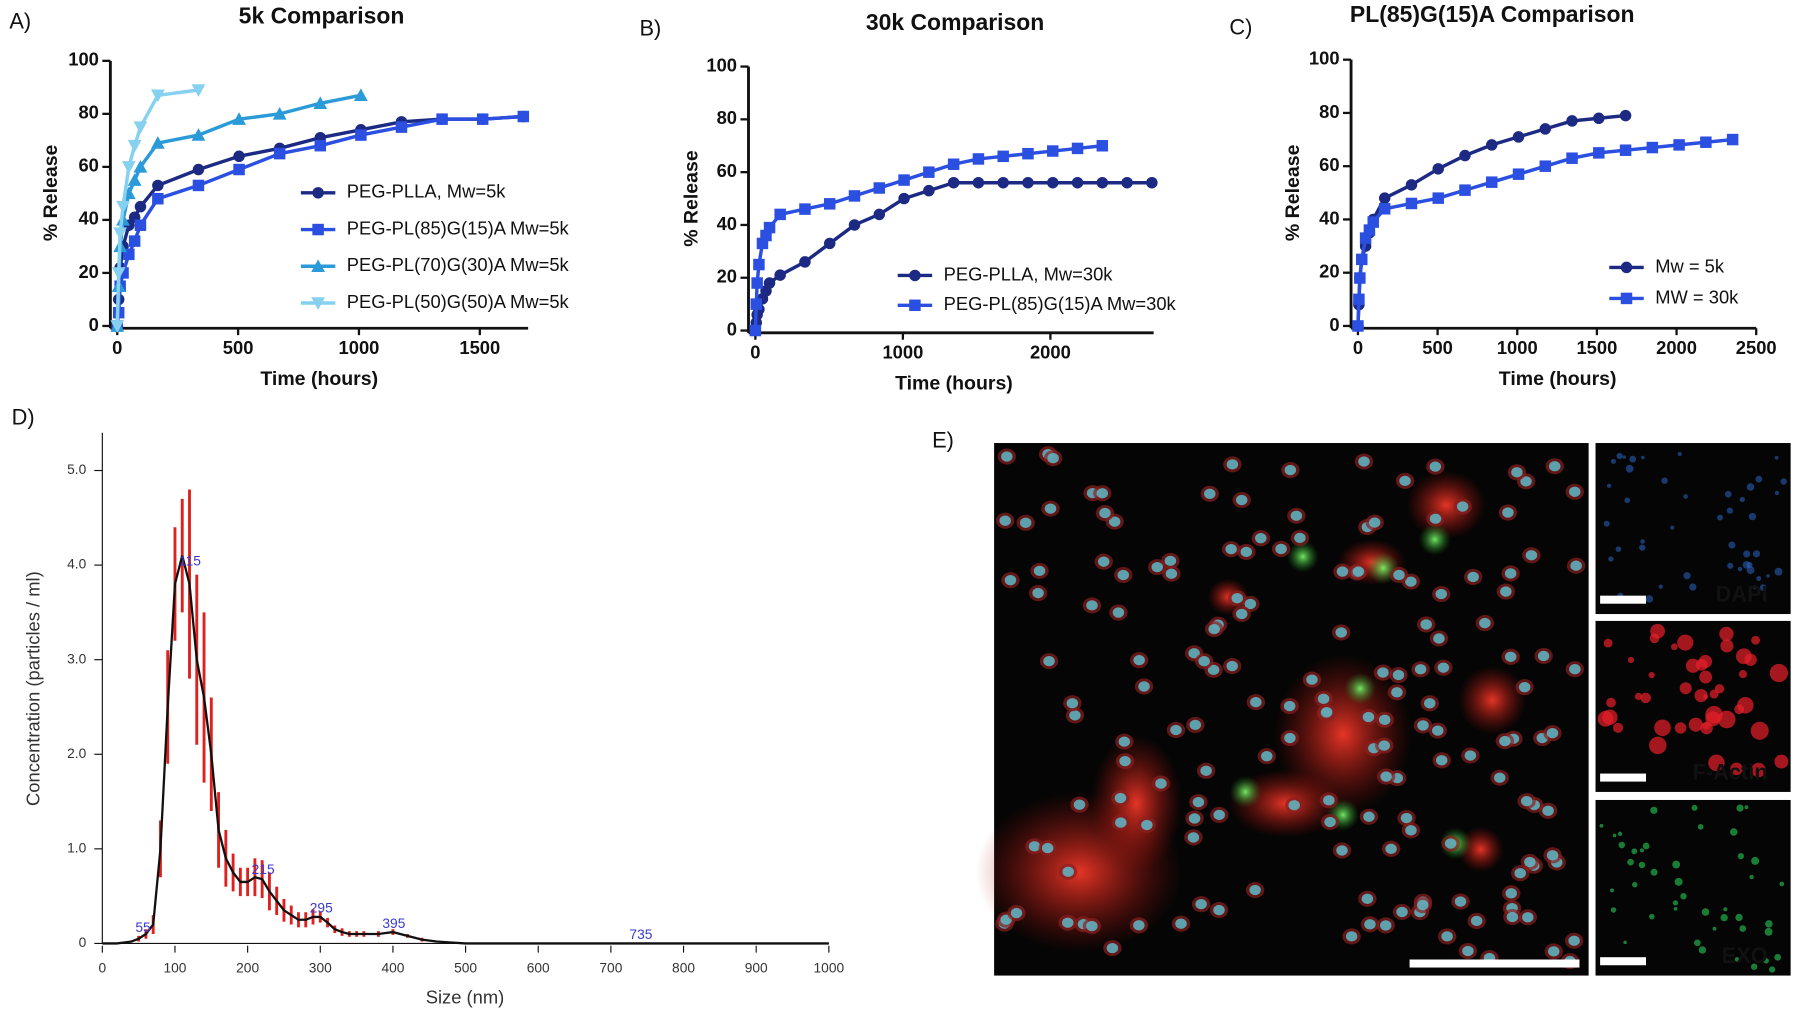  Describe the element at coordinates (943, 440) in the screenshot. I see `panel-label: E)` at that location.